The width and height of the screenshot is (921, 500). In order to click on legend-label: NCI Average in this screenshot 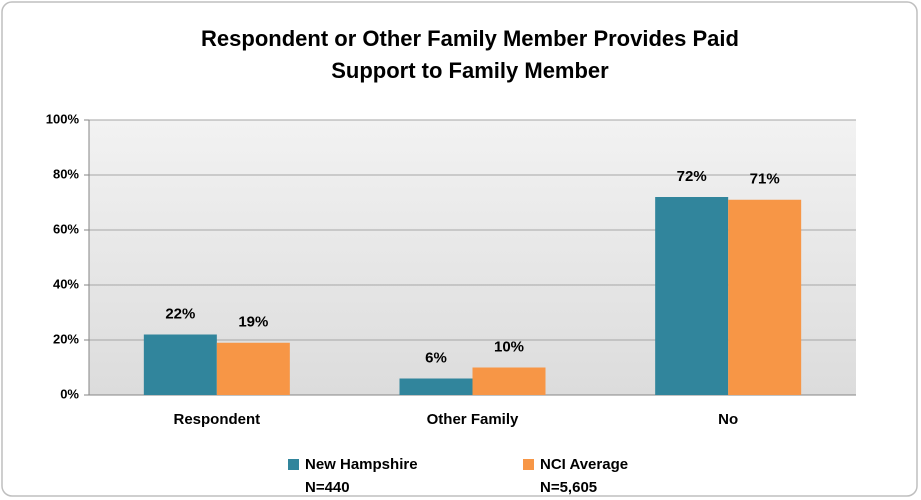, I will do `click(584, 464)`.